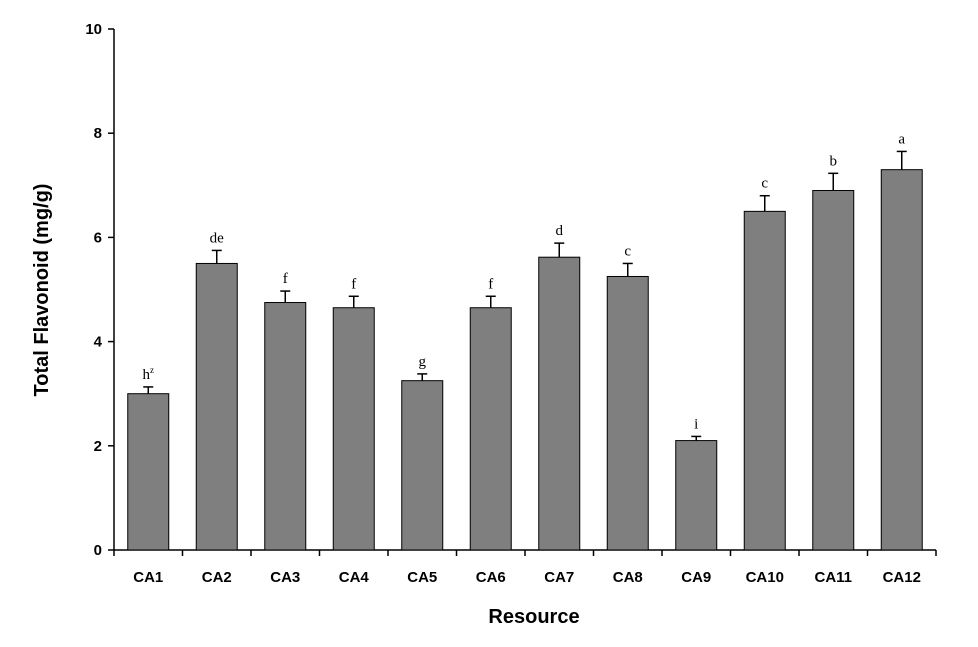 This screenshot has height=647, width=978. I want to click on significance-letter: a, so click(901, 139).